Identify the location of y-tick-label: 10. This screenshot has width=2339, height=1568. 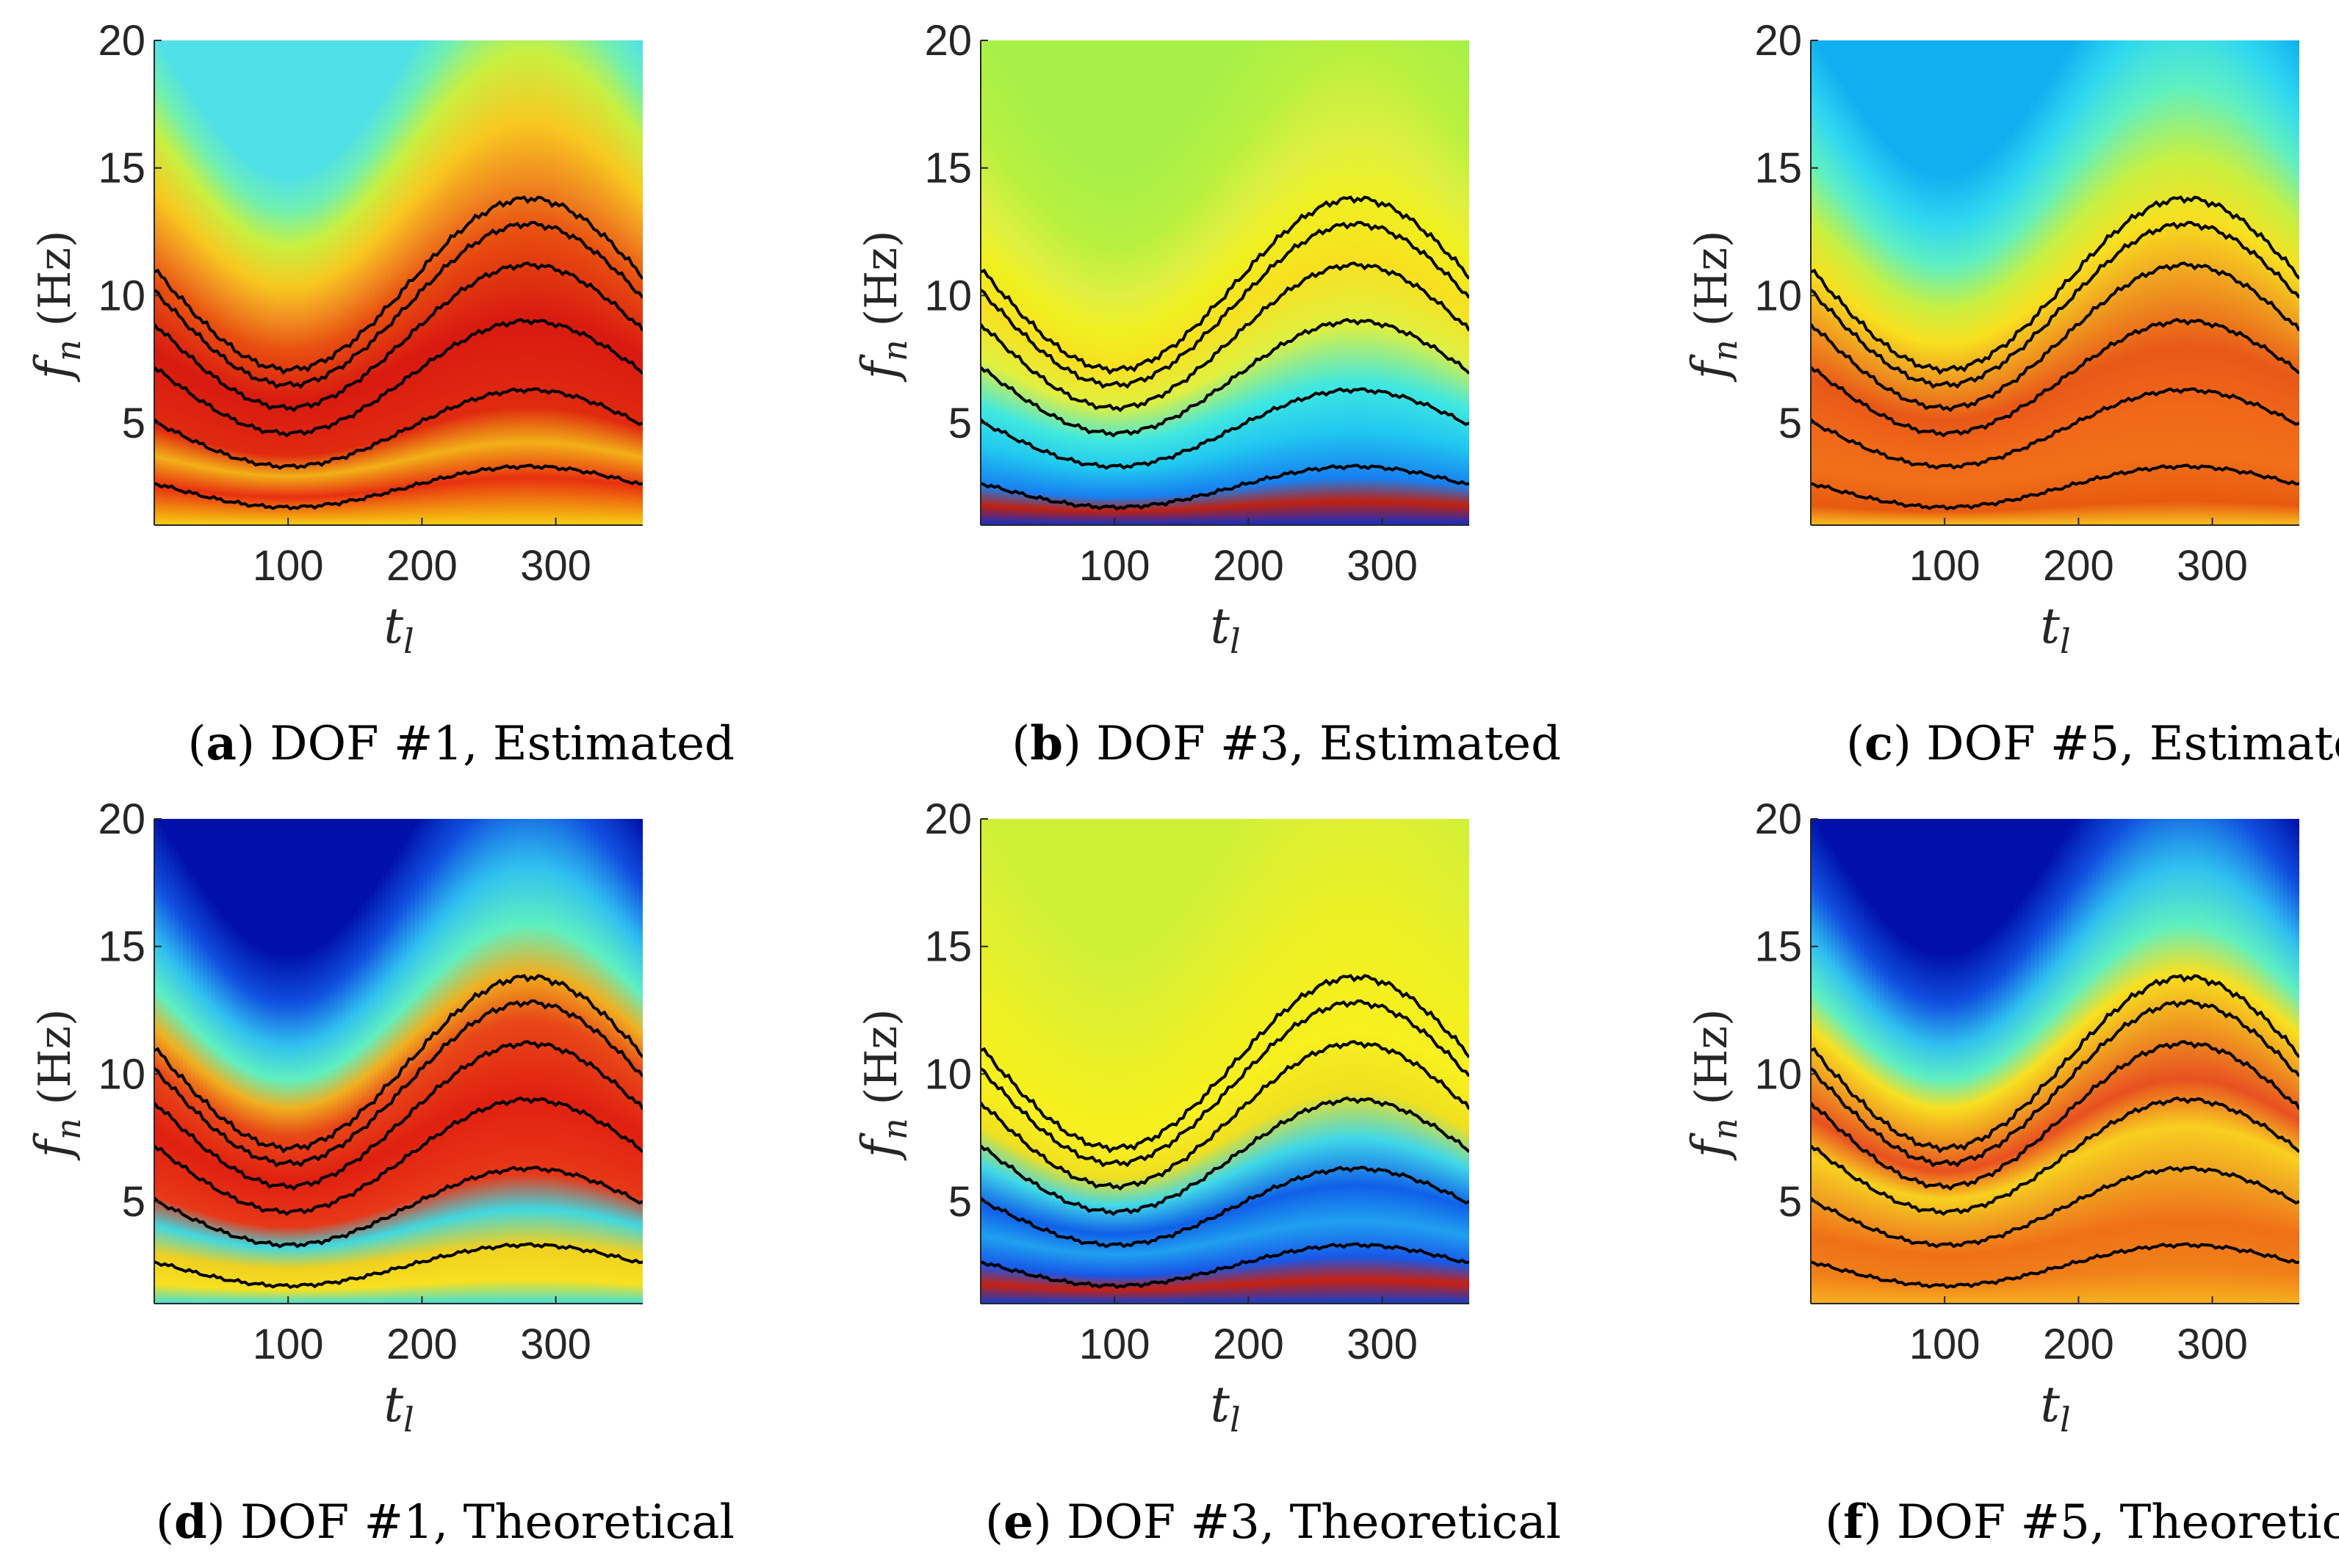
(1778, 295).